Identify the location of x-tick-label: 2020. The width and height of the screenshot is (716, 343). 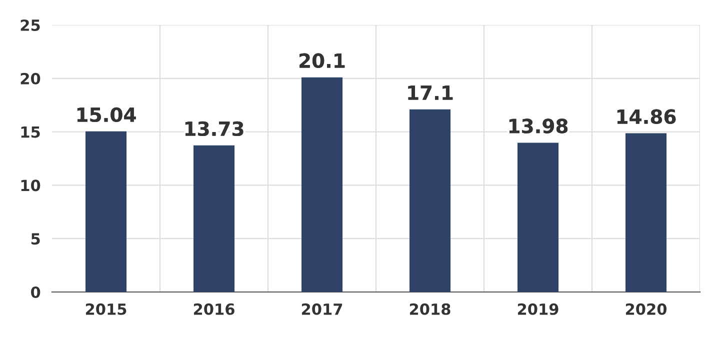
(646, 309).